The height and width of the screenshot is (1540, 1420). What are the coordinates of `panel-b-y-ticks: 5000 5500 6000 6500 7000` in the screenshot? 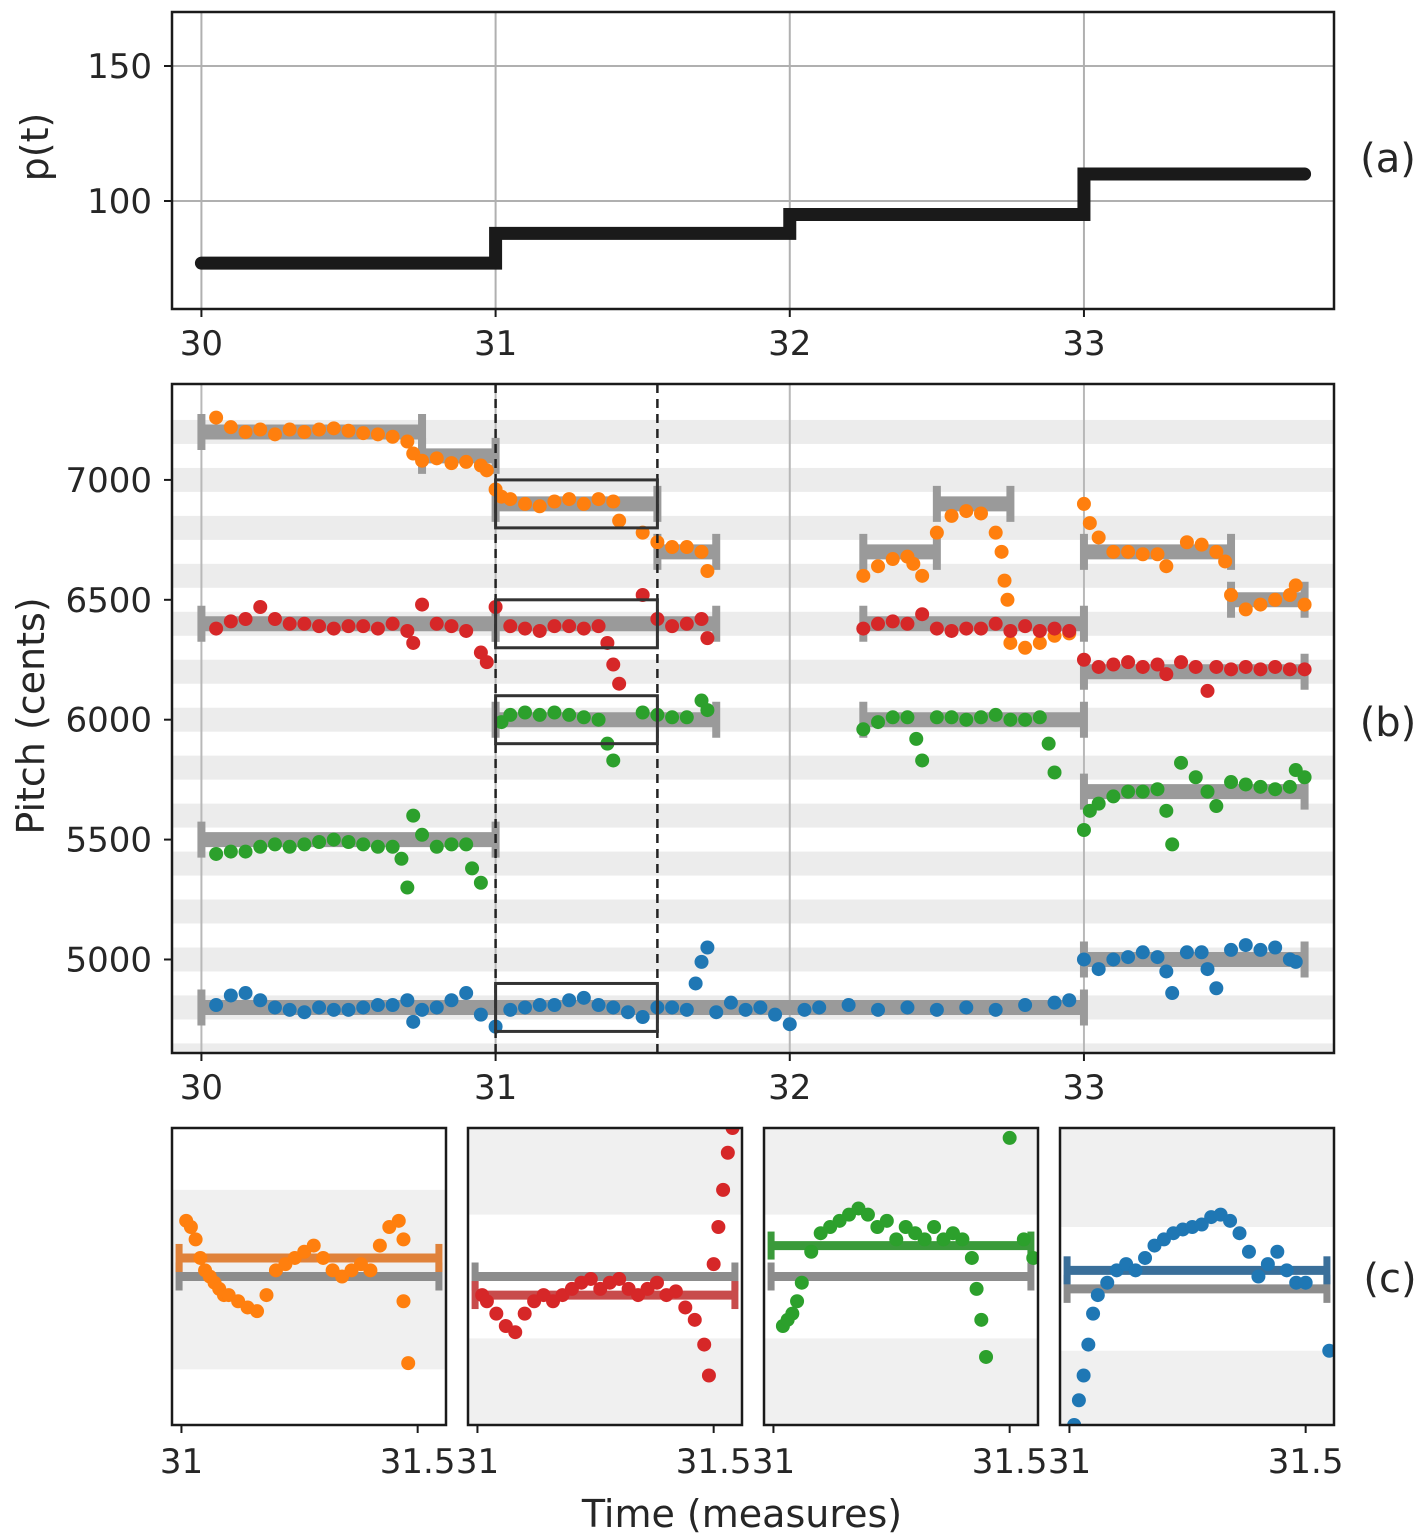 It's located at (118, 720).